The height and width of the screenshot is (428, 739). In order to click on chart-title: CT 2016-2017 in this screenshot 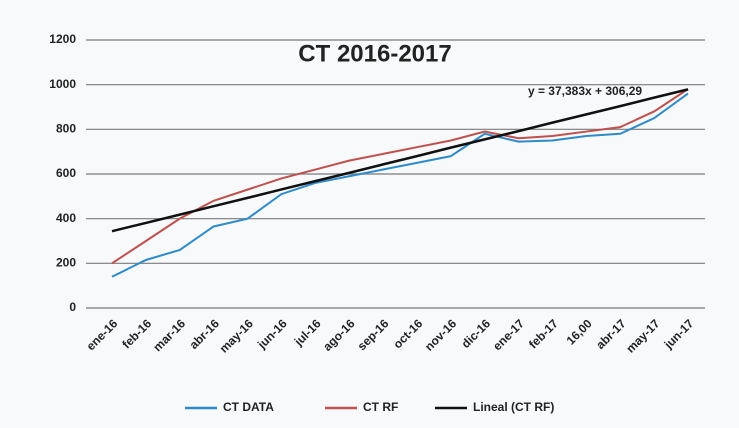, I will do `click(374, 53)`.